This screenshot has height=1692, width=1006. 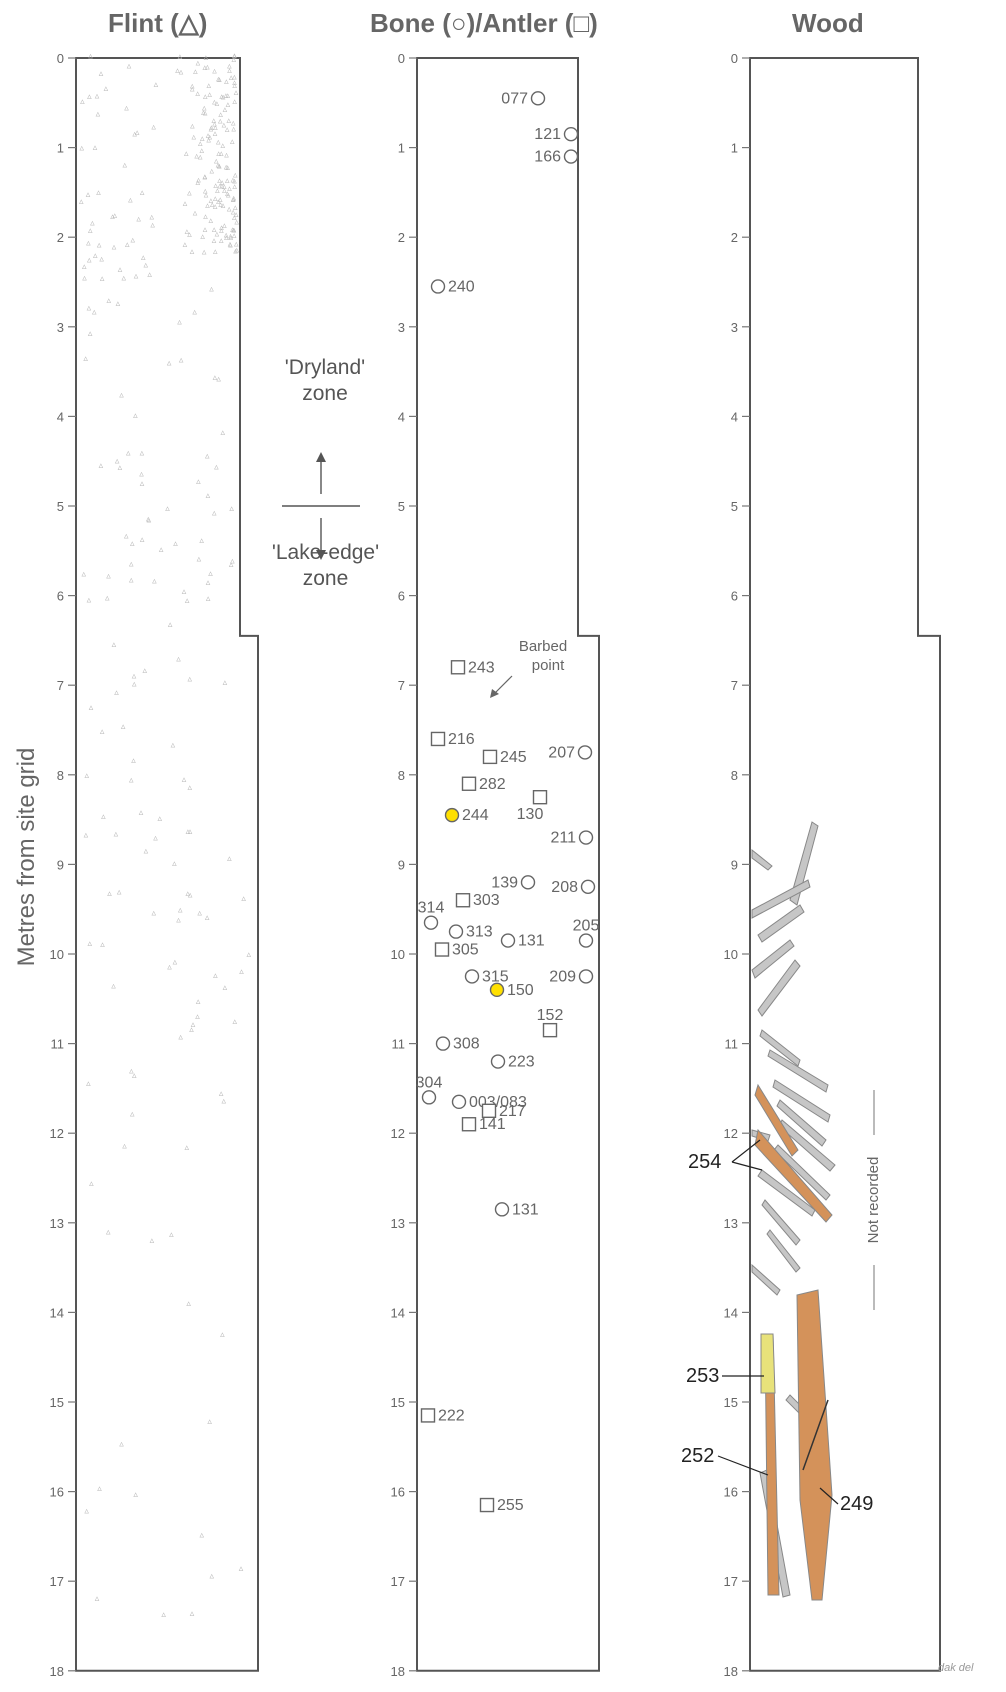 What do you see at coordinates (561, 752) in the screenshot?
I see `find-label: 207` at bounding box center [561, 752].